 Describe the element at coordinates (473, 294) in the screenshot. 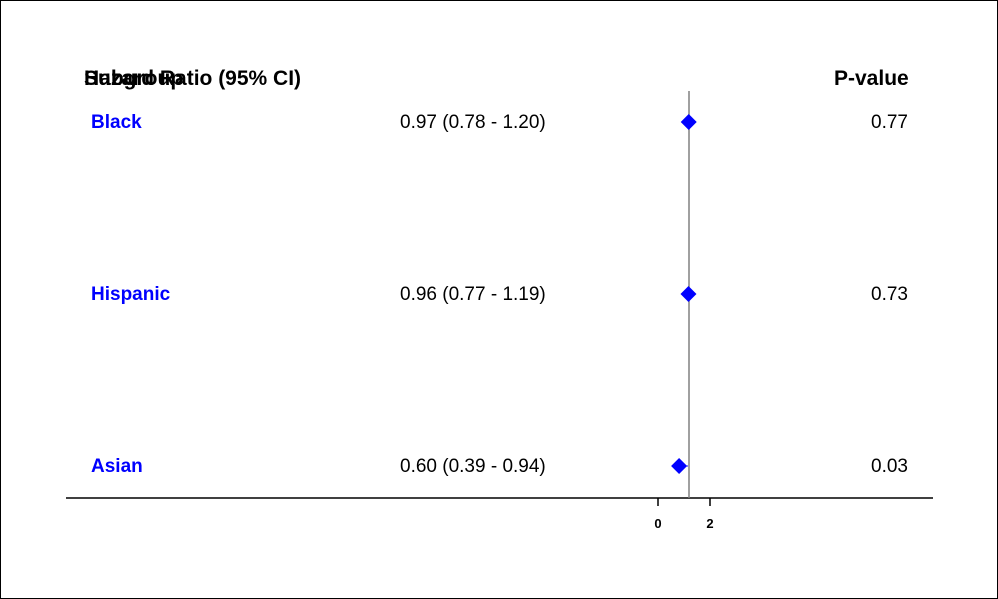

I see `row-ci-hispanic: 0.96 (0.77 - 1.19)` at that location.